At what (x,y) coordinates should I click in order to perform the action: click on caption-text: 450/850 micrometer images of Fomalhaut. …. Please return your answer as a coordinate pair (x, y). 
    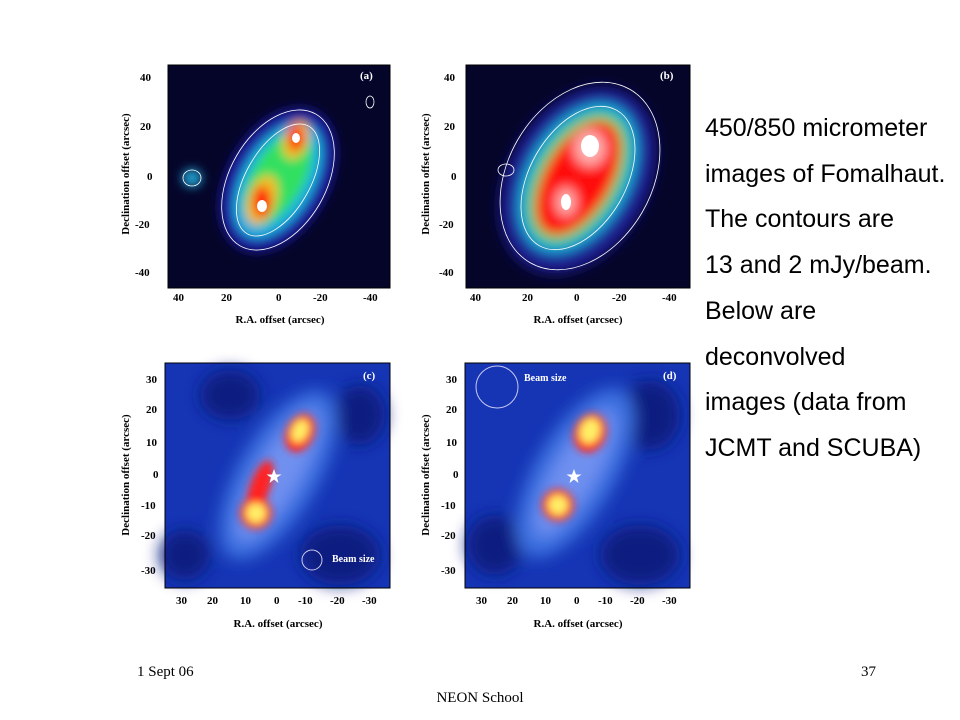
    Looking at the image, I should click on (831, 289).